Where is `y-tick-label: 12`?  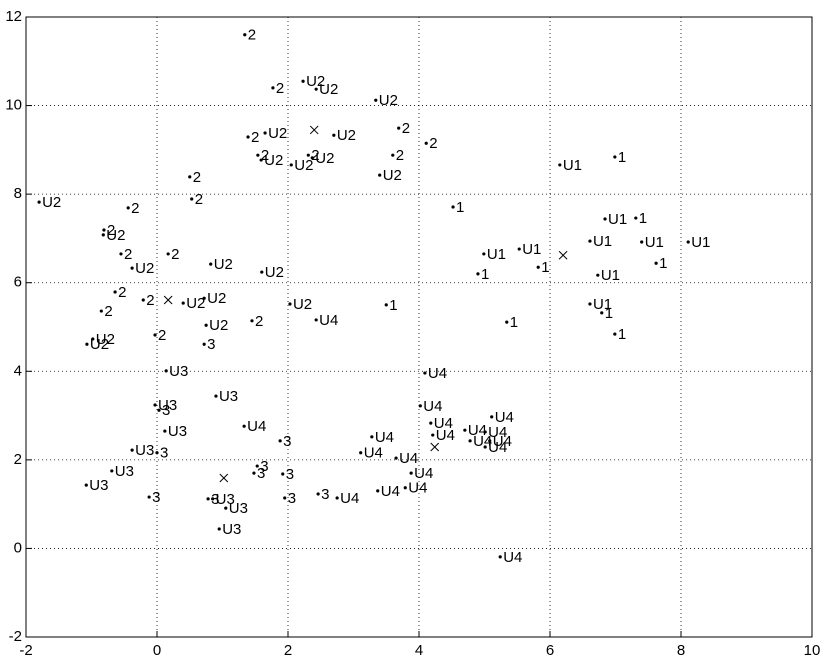
y-tick-label: 12 is located at coordinates (13, 16).